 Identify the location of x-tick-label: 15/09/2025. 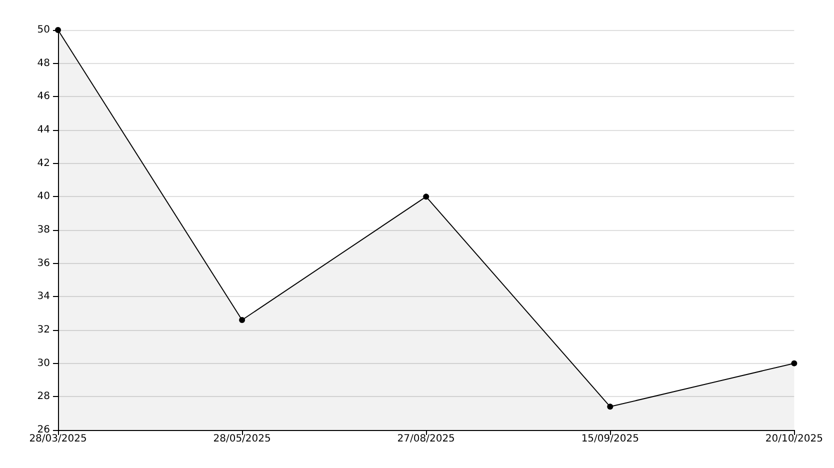
(610, 439).